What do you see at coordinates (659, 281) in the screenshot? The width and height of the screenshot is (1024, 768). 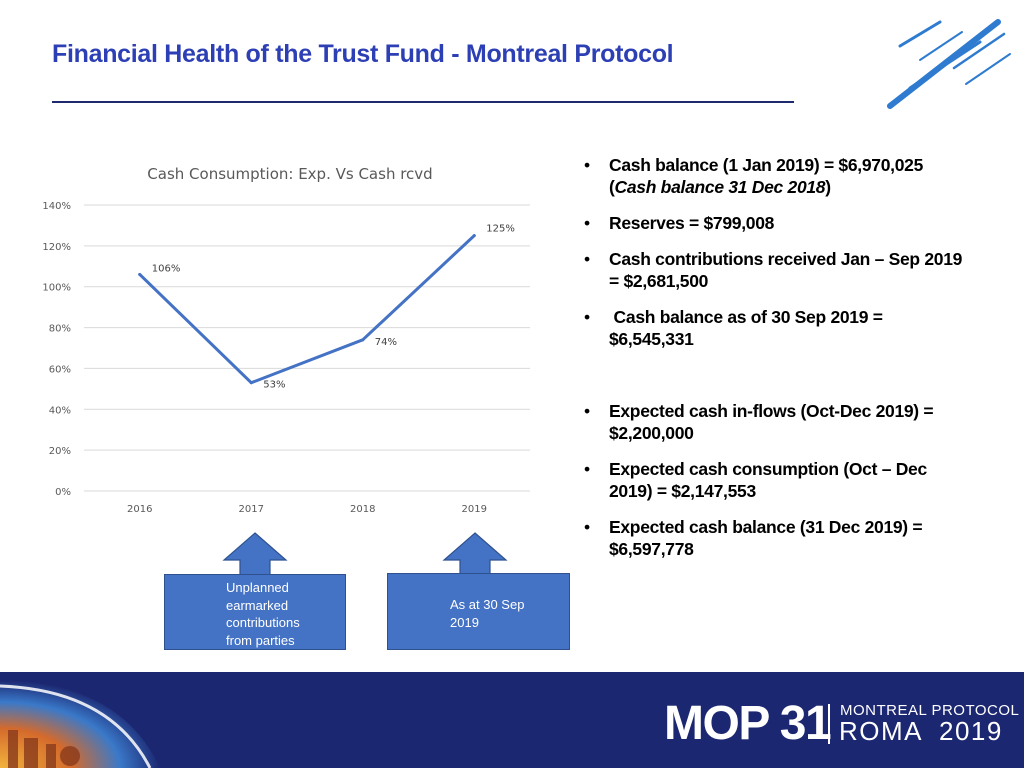 I see `bullet-text-line2: = $2,681,500` at bounding box center [659, 281].